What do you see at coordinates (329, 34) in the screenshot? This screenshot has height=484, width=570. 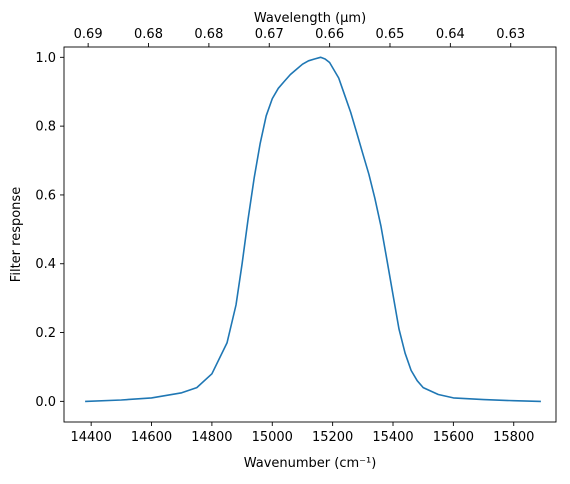 I see `top-tick-label: 0.66` at bounding box center [329, 34].